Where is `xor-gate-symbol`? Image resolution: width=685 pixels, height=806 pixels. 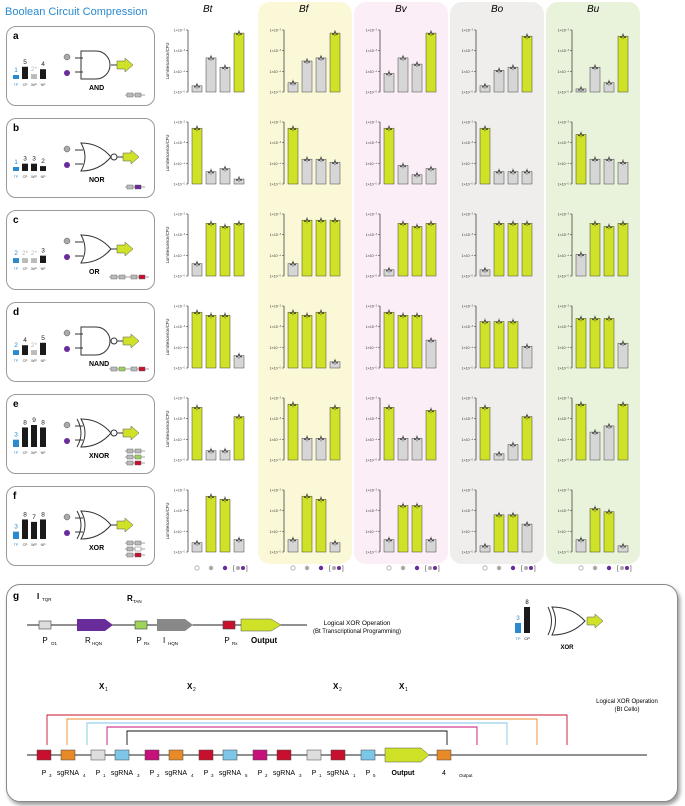 xor-gate-symbol is located at coordinates (568, 621).